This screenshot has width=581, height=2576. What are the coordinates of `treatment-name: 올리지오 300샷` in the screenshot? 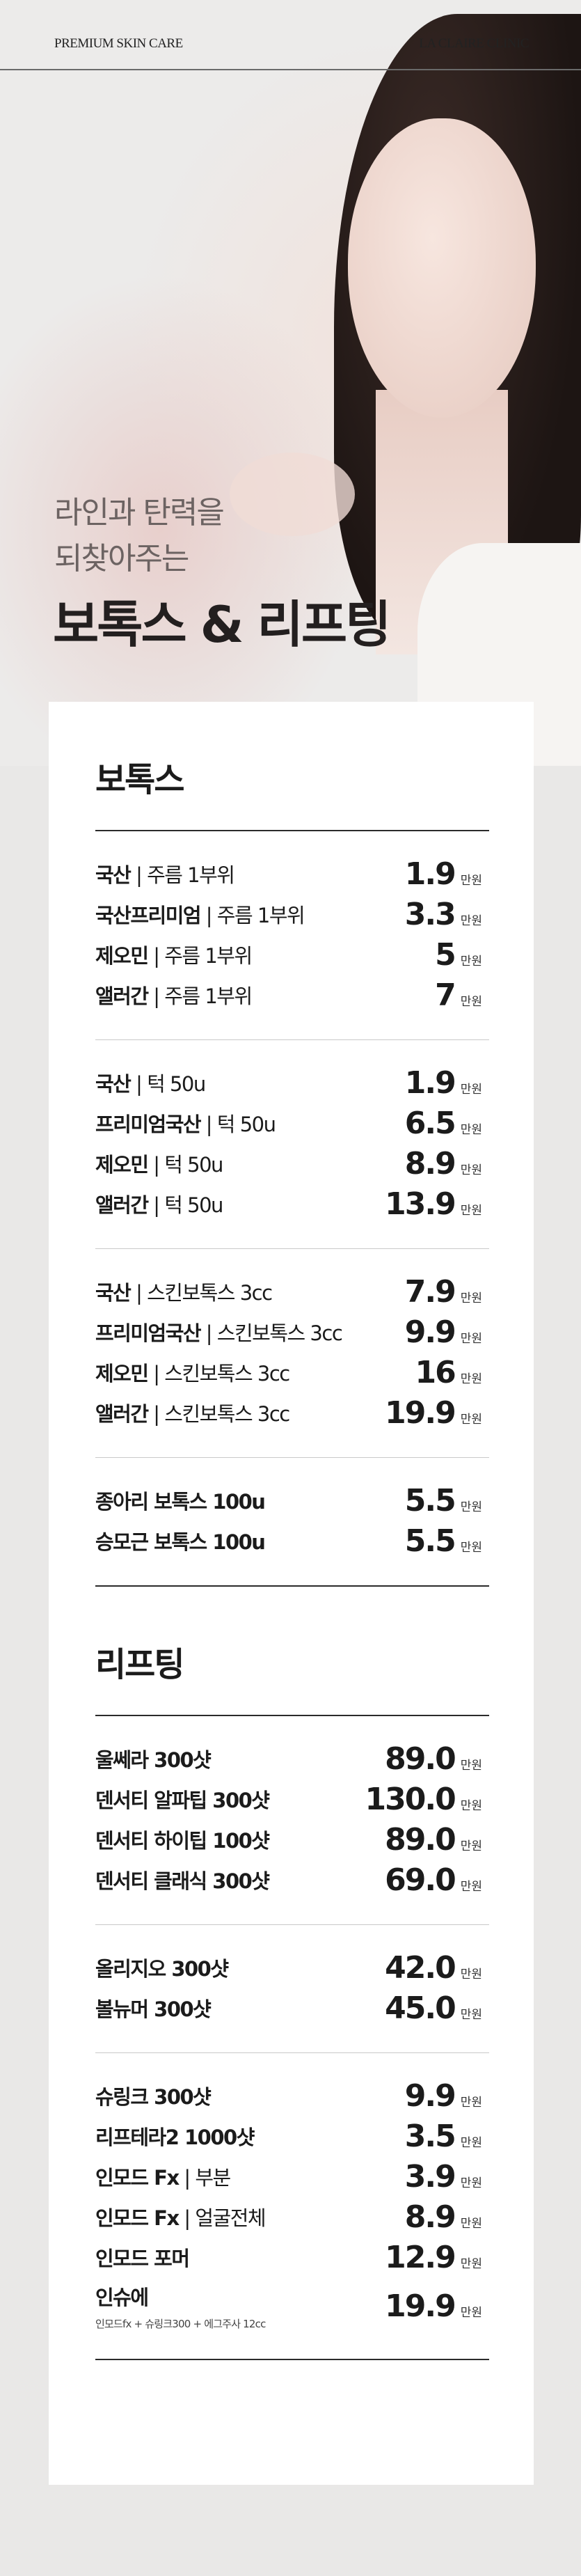 It's located at (162, 1967).